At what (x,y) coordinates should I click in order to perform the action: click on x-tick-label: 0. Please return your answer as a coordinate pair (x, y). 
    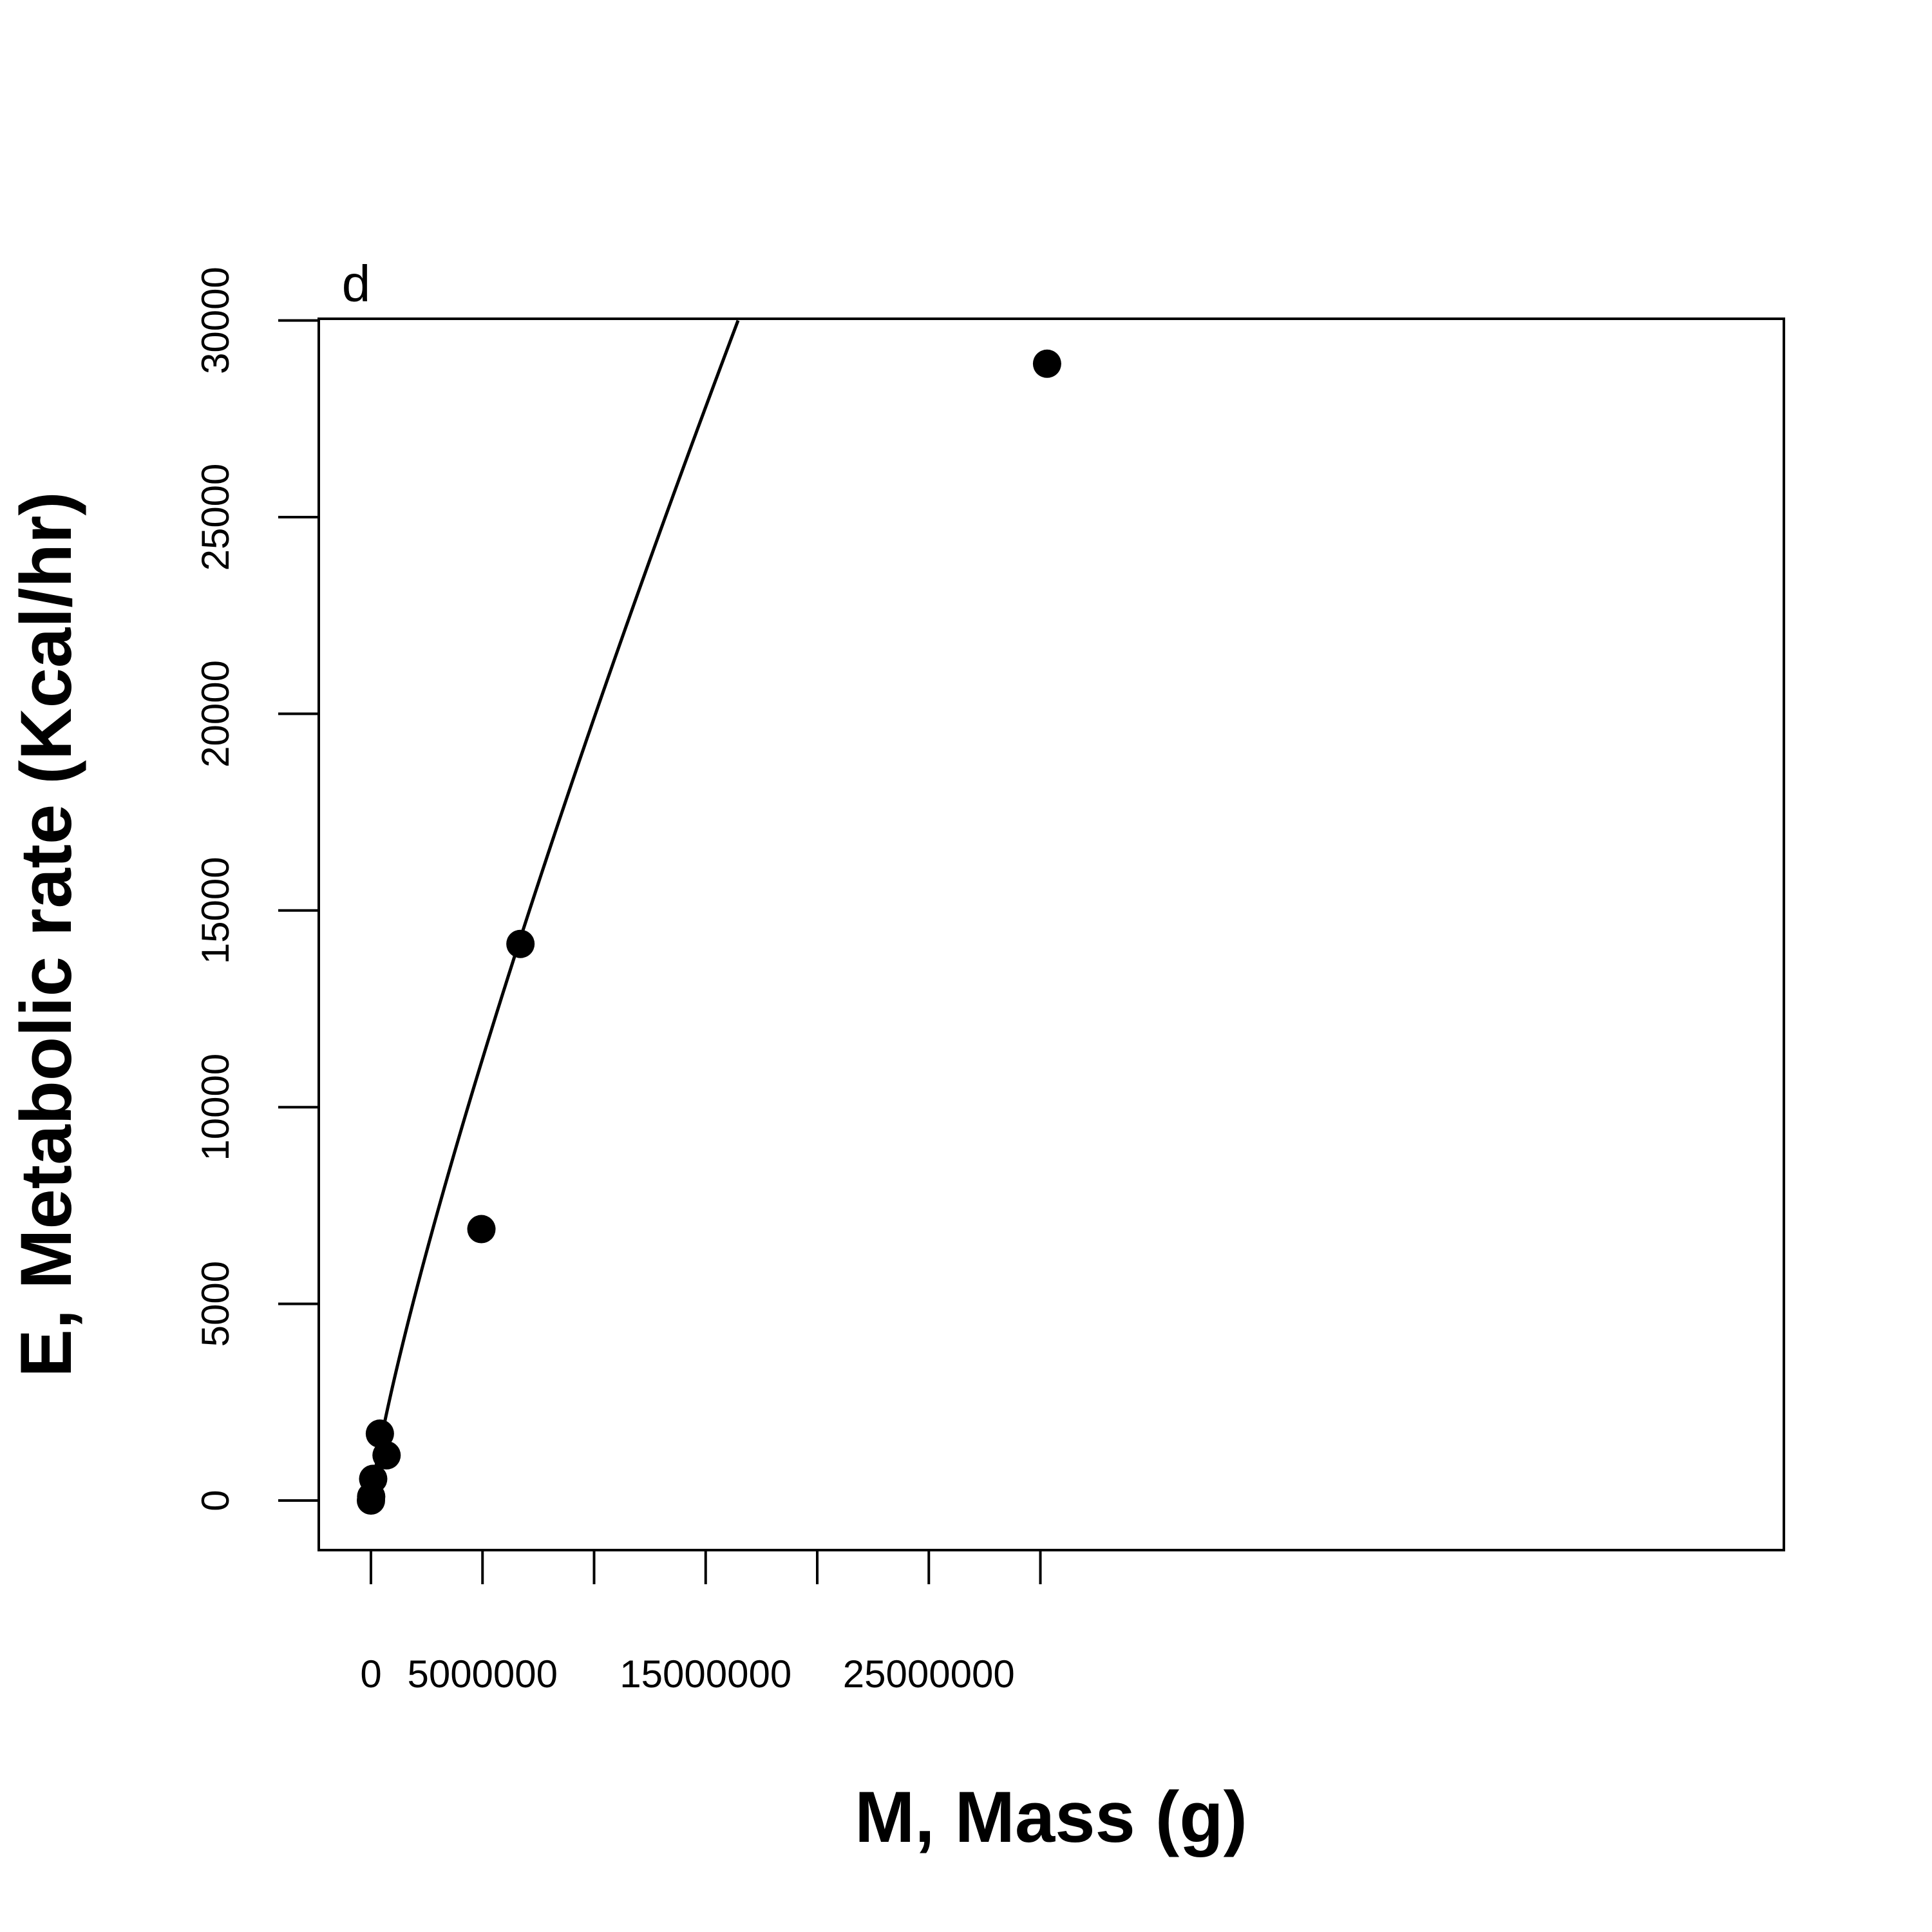
    Looking at the image, I should click on (370, 1675).